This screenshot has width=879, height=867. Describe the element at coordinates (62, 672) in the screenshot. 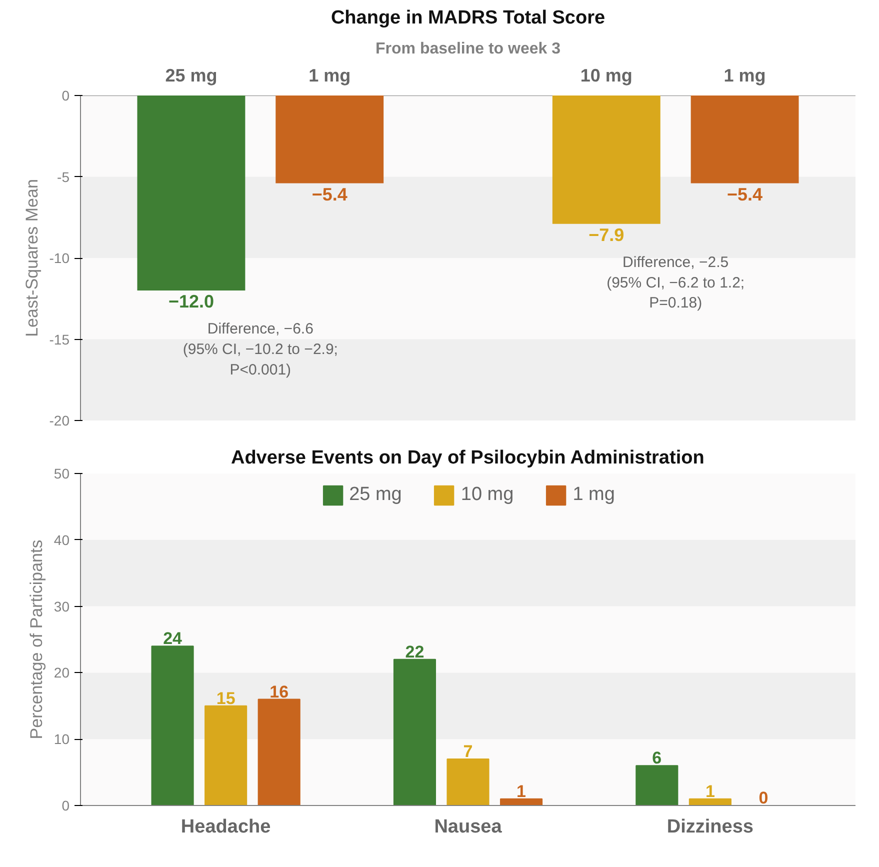

I see `y-tick-label: 20` at that location.